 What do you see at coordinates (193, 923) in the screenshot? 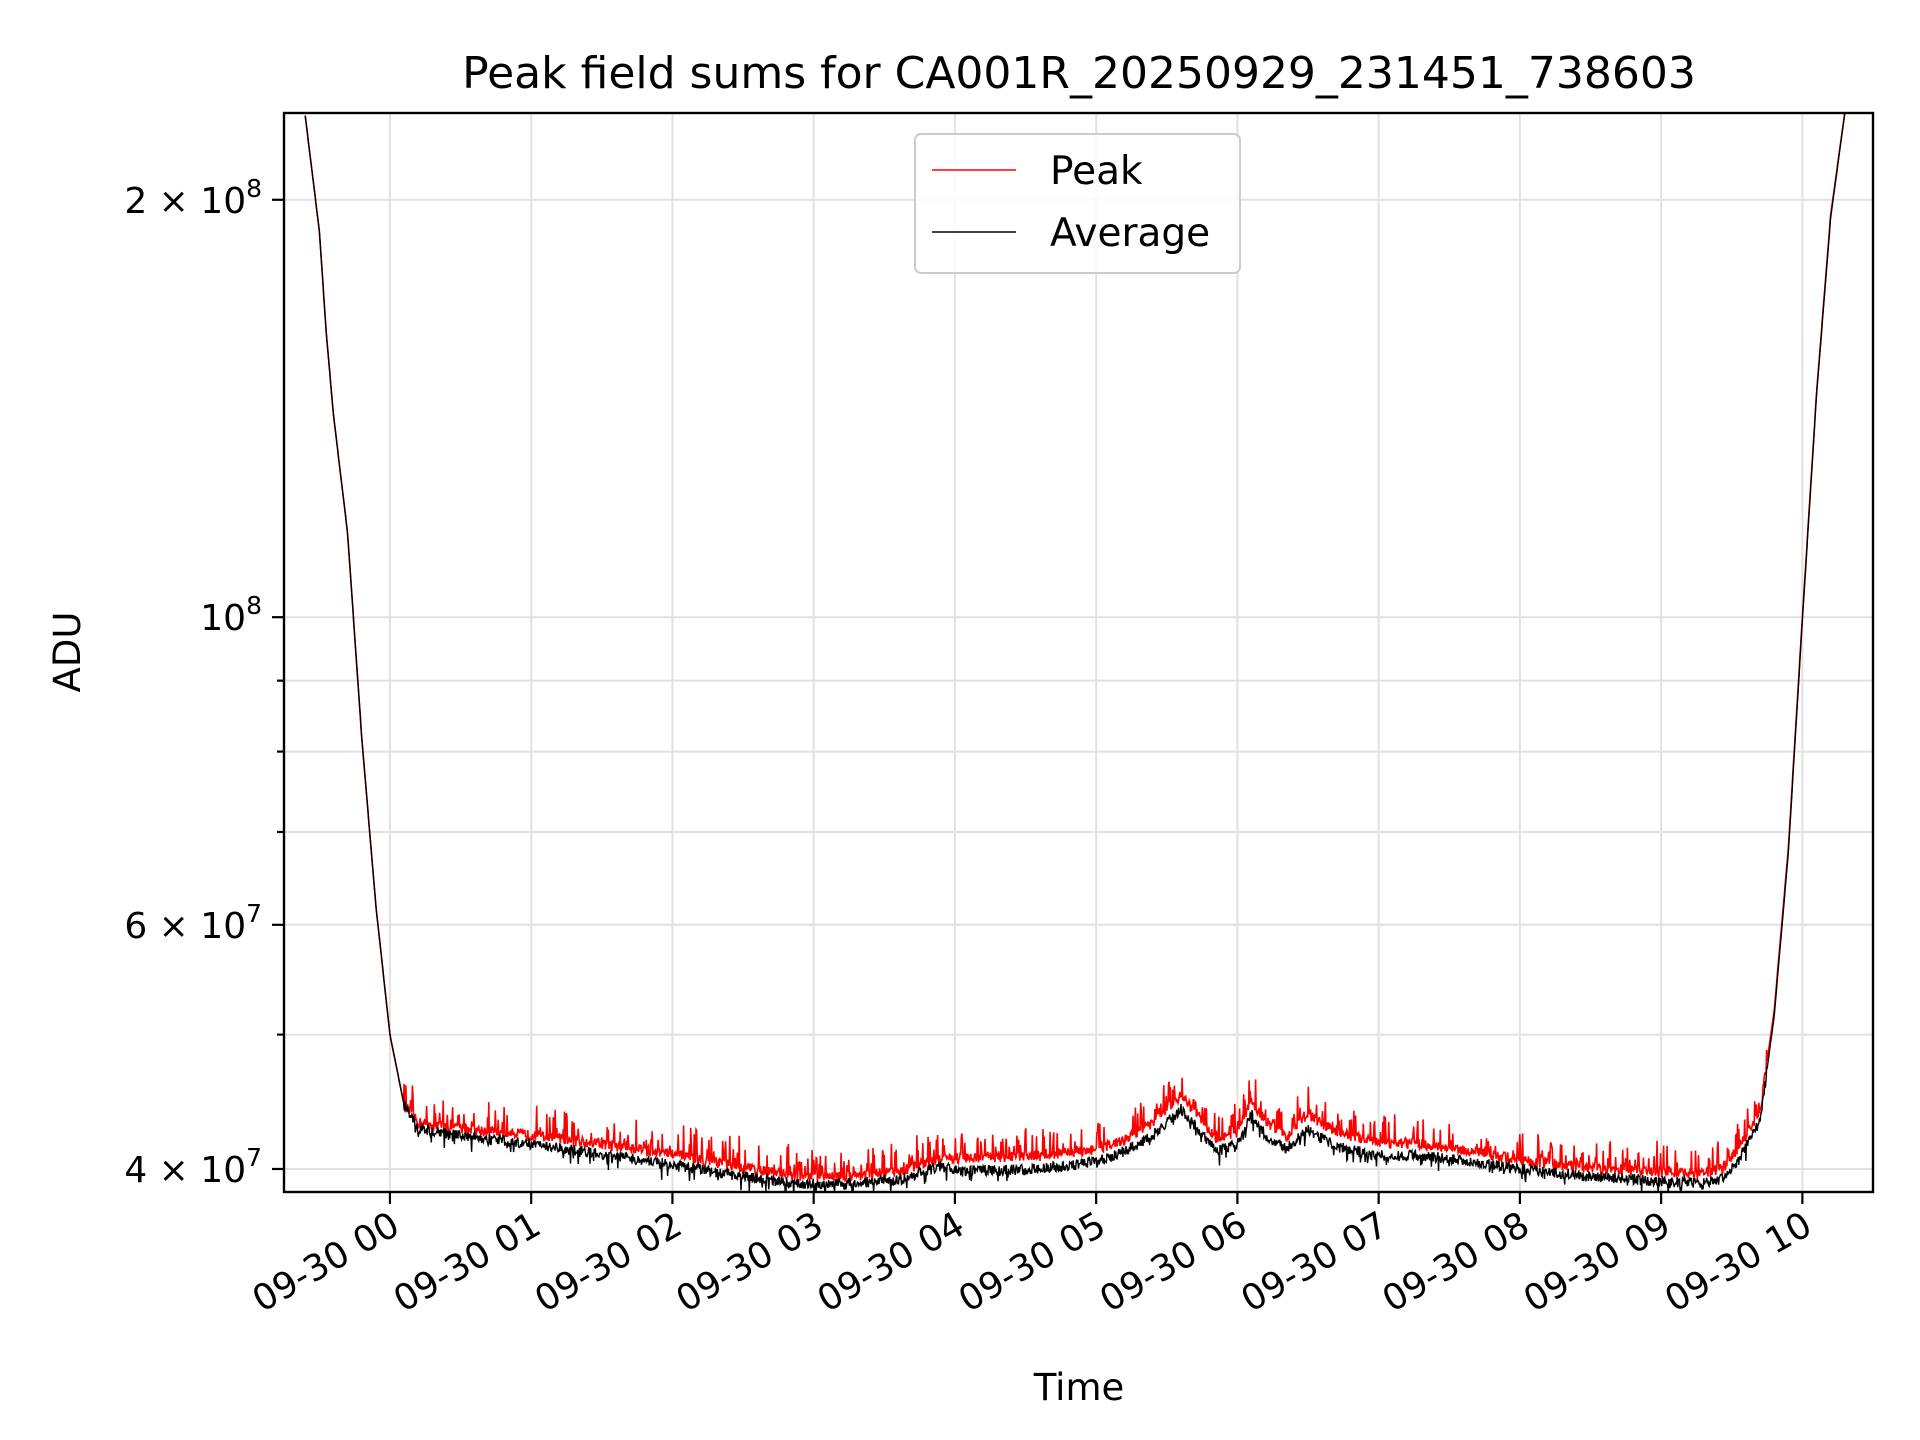
I see `y-tick-label: 6 × 107` at bounding box center [193, 923].